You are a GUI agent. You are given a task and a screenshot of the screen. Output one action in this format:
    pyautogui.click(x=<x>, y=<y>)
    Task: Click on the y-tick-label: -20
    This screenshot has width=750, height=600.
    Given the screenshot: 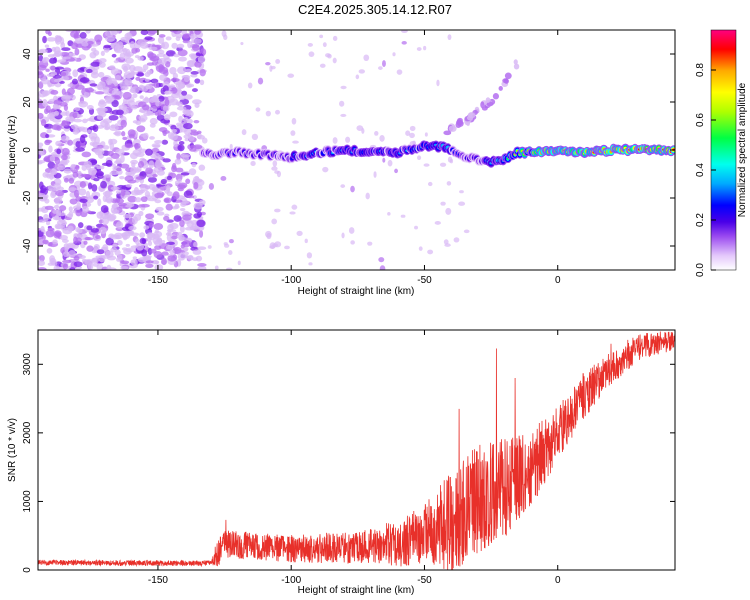 What is the action you would take?
    pyautogui.click(x=27, y=197)
    